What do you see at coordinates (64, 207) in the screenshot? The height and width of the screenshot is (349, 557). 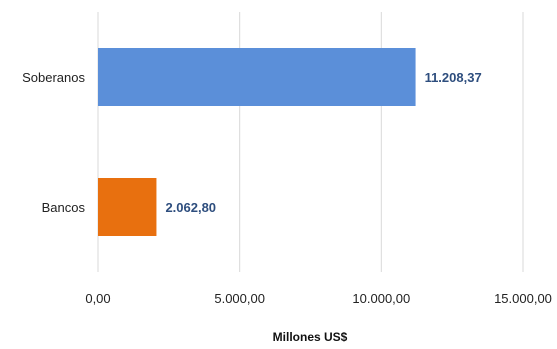 I see `category-label-bancos: Bancos` at bounding box center [64, 207].